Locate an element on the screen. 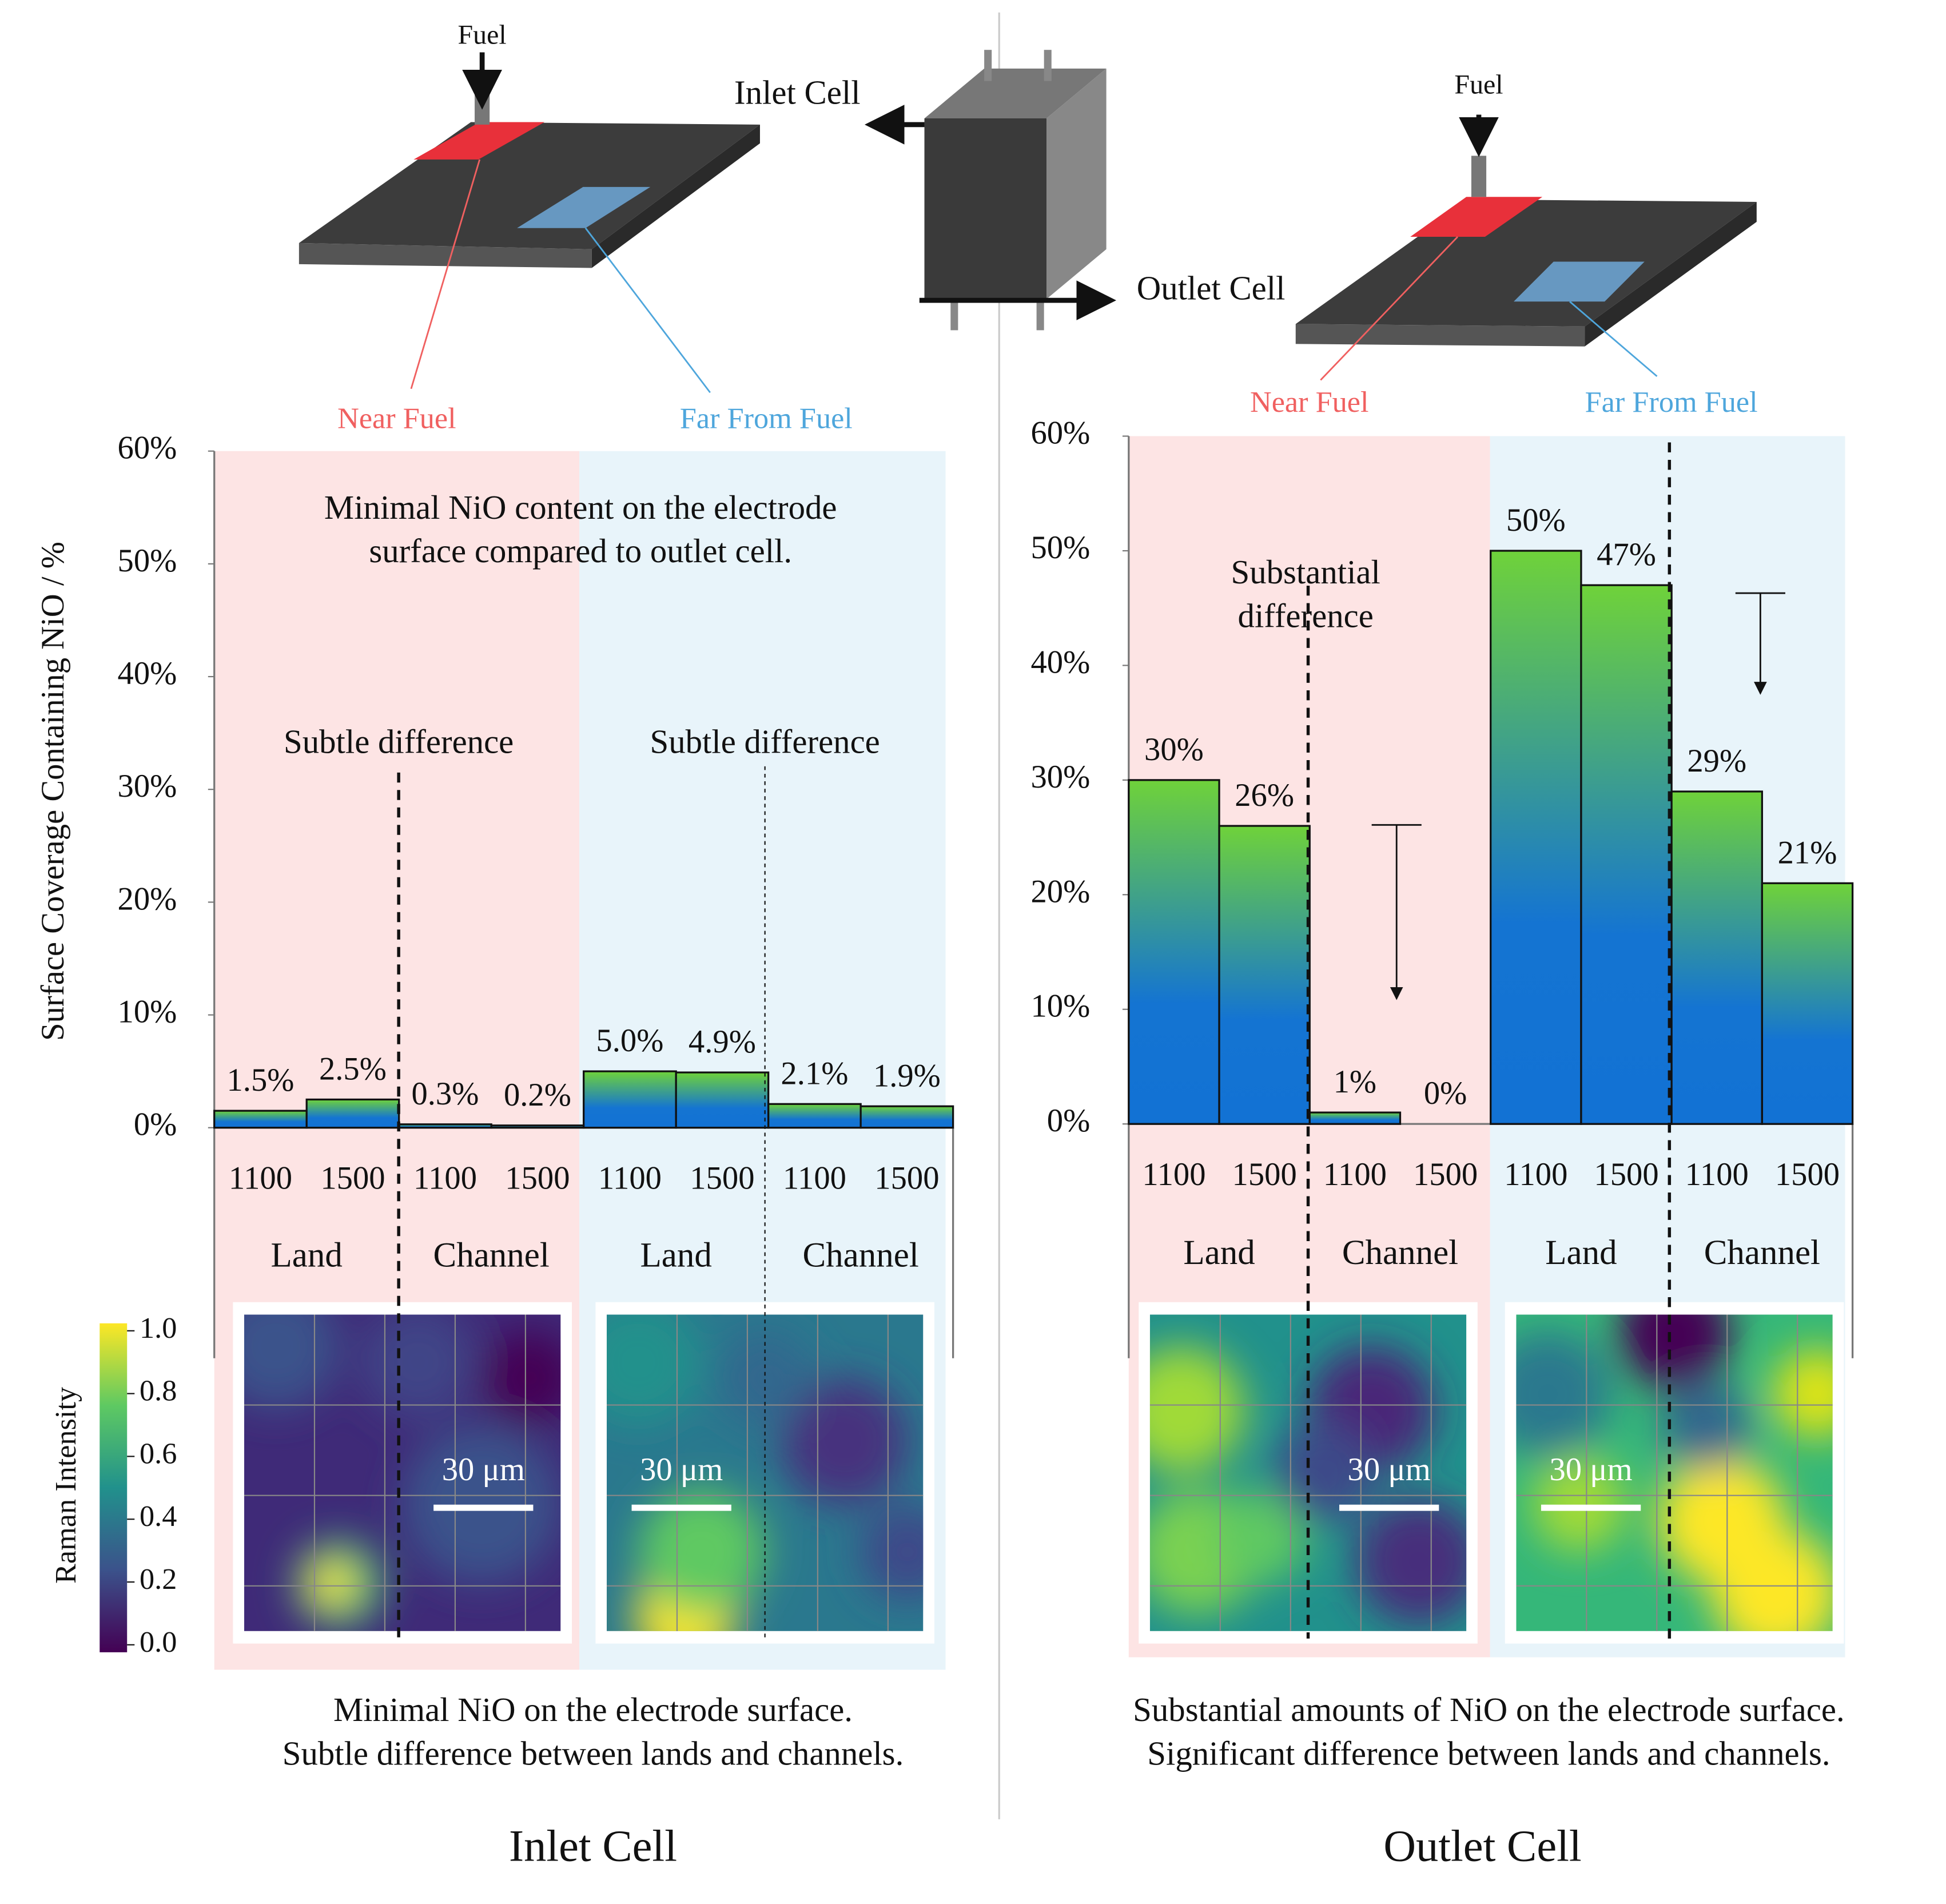 Image resolution: width=1946 pixels, height=1904 pixels. annotation: Substantial is located at coordinates (1305, 572).